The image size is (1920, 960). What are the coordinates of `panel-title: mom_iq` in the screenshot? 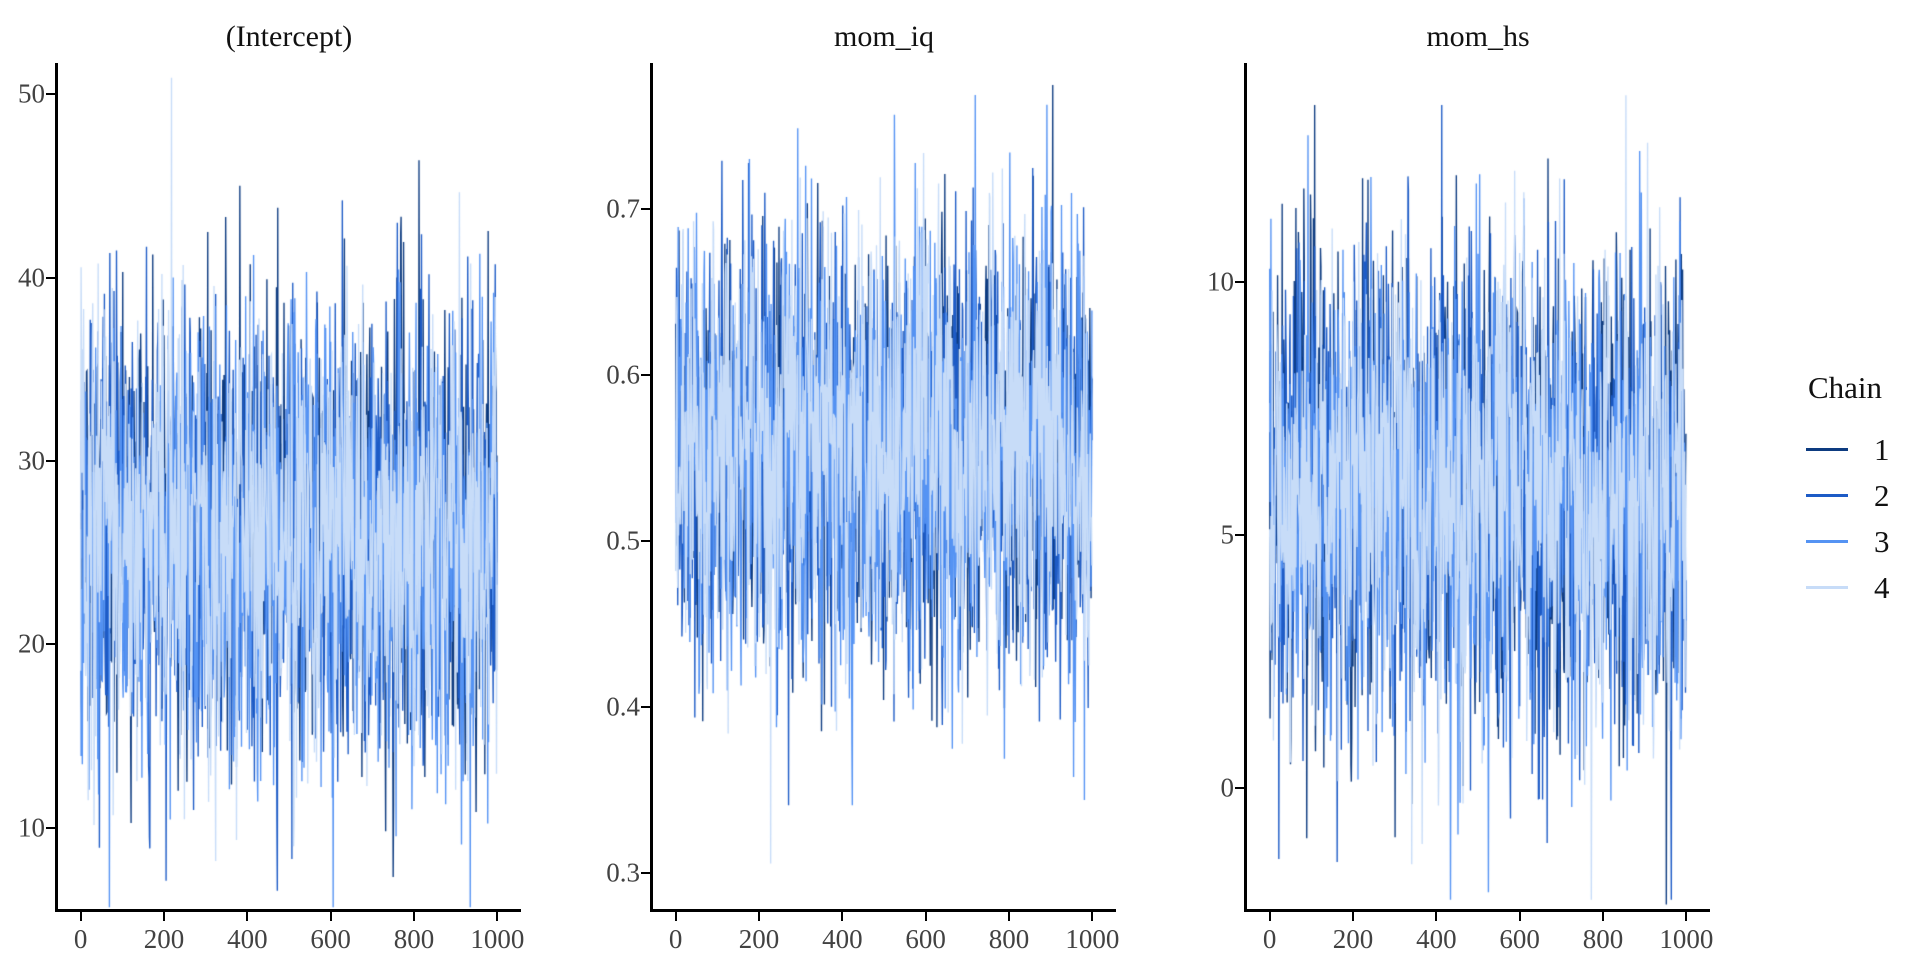 It's located at (883, 36).